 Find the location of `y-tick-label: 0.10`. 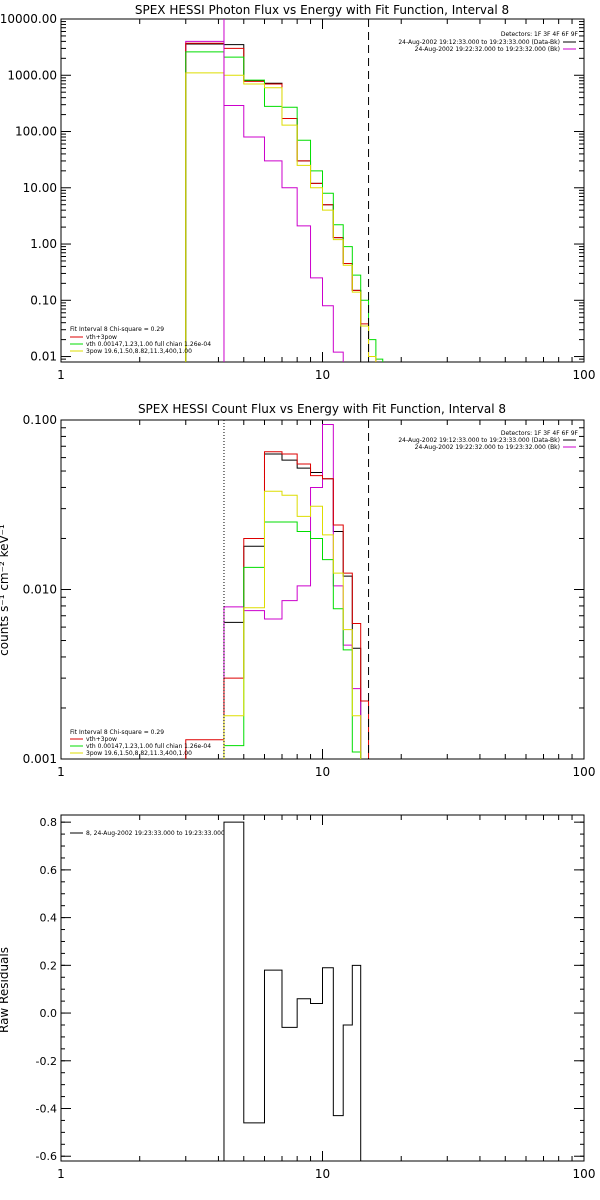

y-tick-label: 0.10 is located at coordinates (43, 300).